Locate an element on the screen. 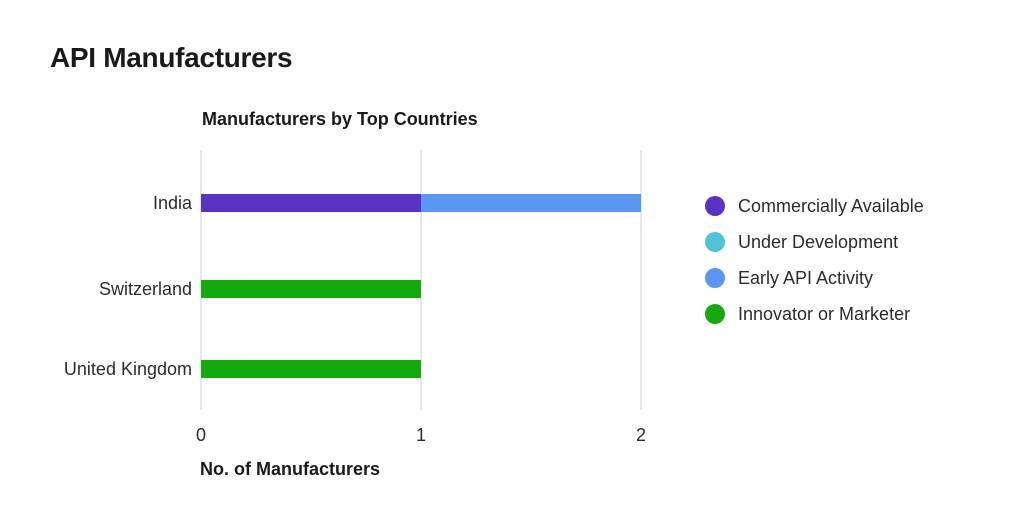 This screenshot has width=1024, height=530. legend-item: Commercially Available is located at coordinates (814, 206).